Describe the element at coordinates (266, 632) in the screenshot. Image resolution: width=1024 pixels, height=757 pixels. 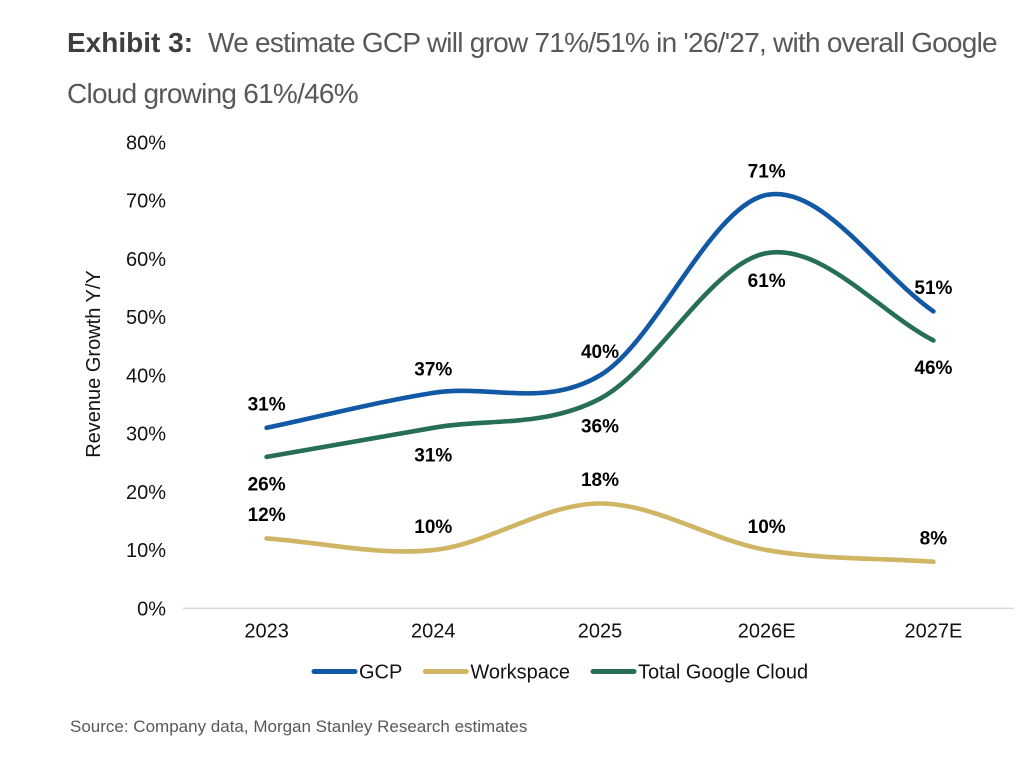
I see `x-tick-label: 2023` at that location.